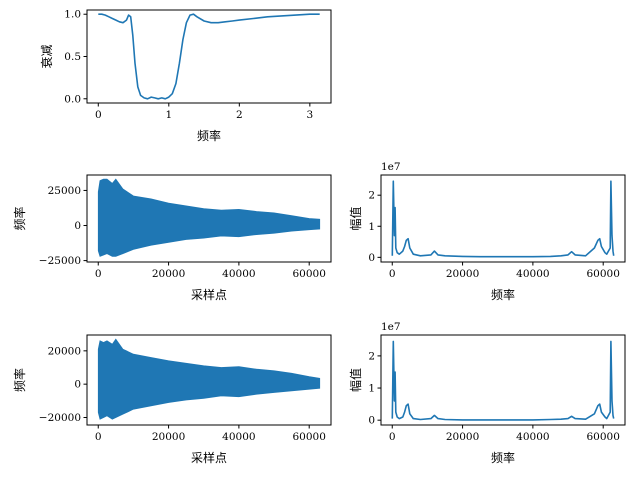  I want to click on chart-filtered-signal: 0 20000 40000 60000 −20000 0 20000 采样点 频率, so click(172, 399).